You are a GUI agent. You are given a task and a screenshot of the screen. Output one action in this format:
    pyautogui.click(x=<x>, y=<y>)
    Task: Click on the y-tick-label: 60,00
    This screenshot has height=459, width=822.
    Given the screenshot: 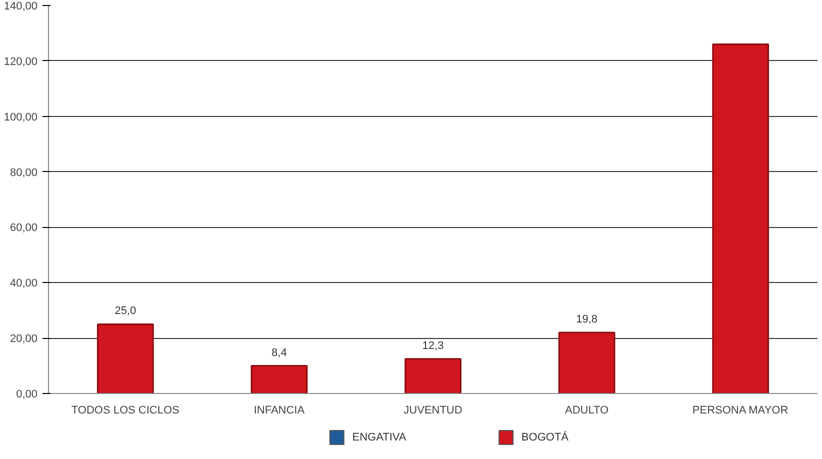 What is the action you would take?
    pyautogui.click(x=24, y=228)
    